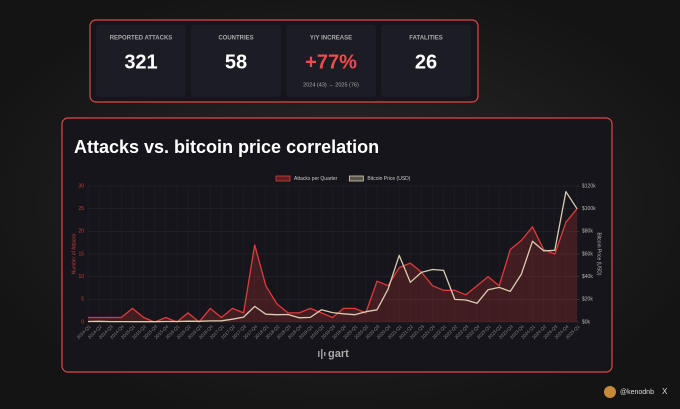 The height and width of the screenshot is (409, 680). I want to click on legend-label: Attacks per Quarter, so click(316, 179).